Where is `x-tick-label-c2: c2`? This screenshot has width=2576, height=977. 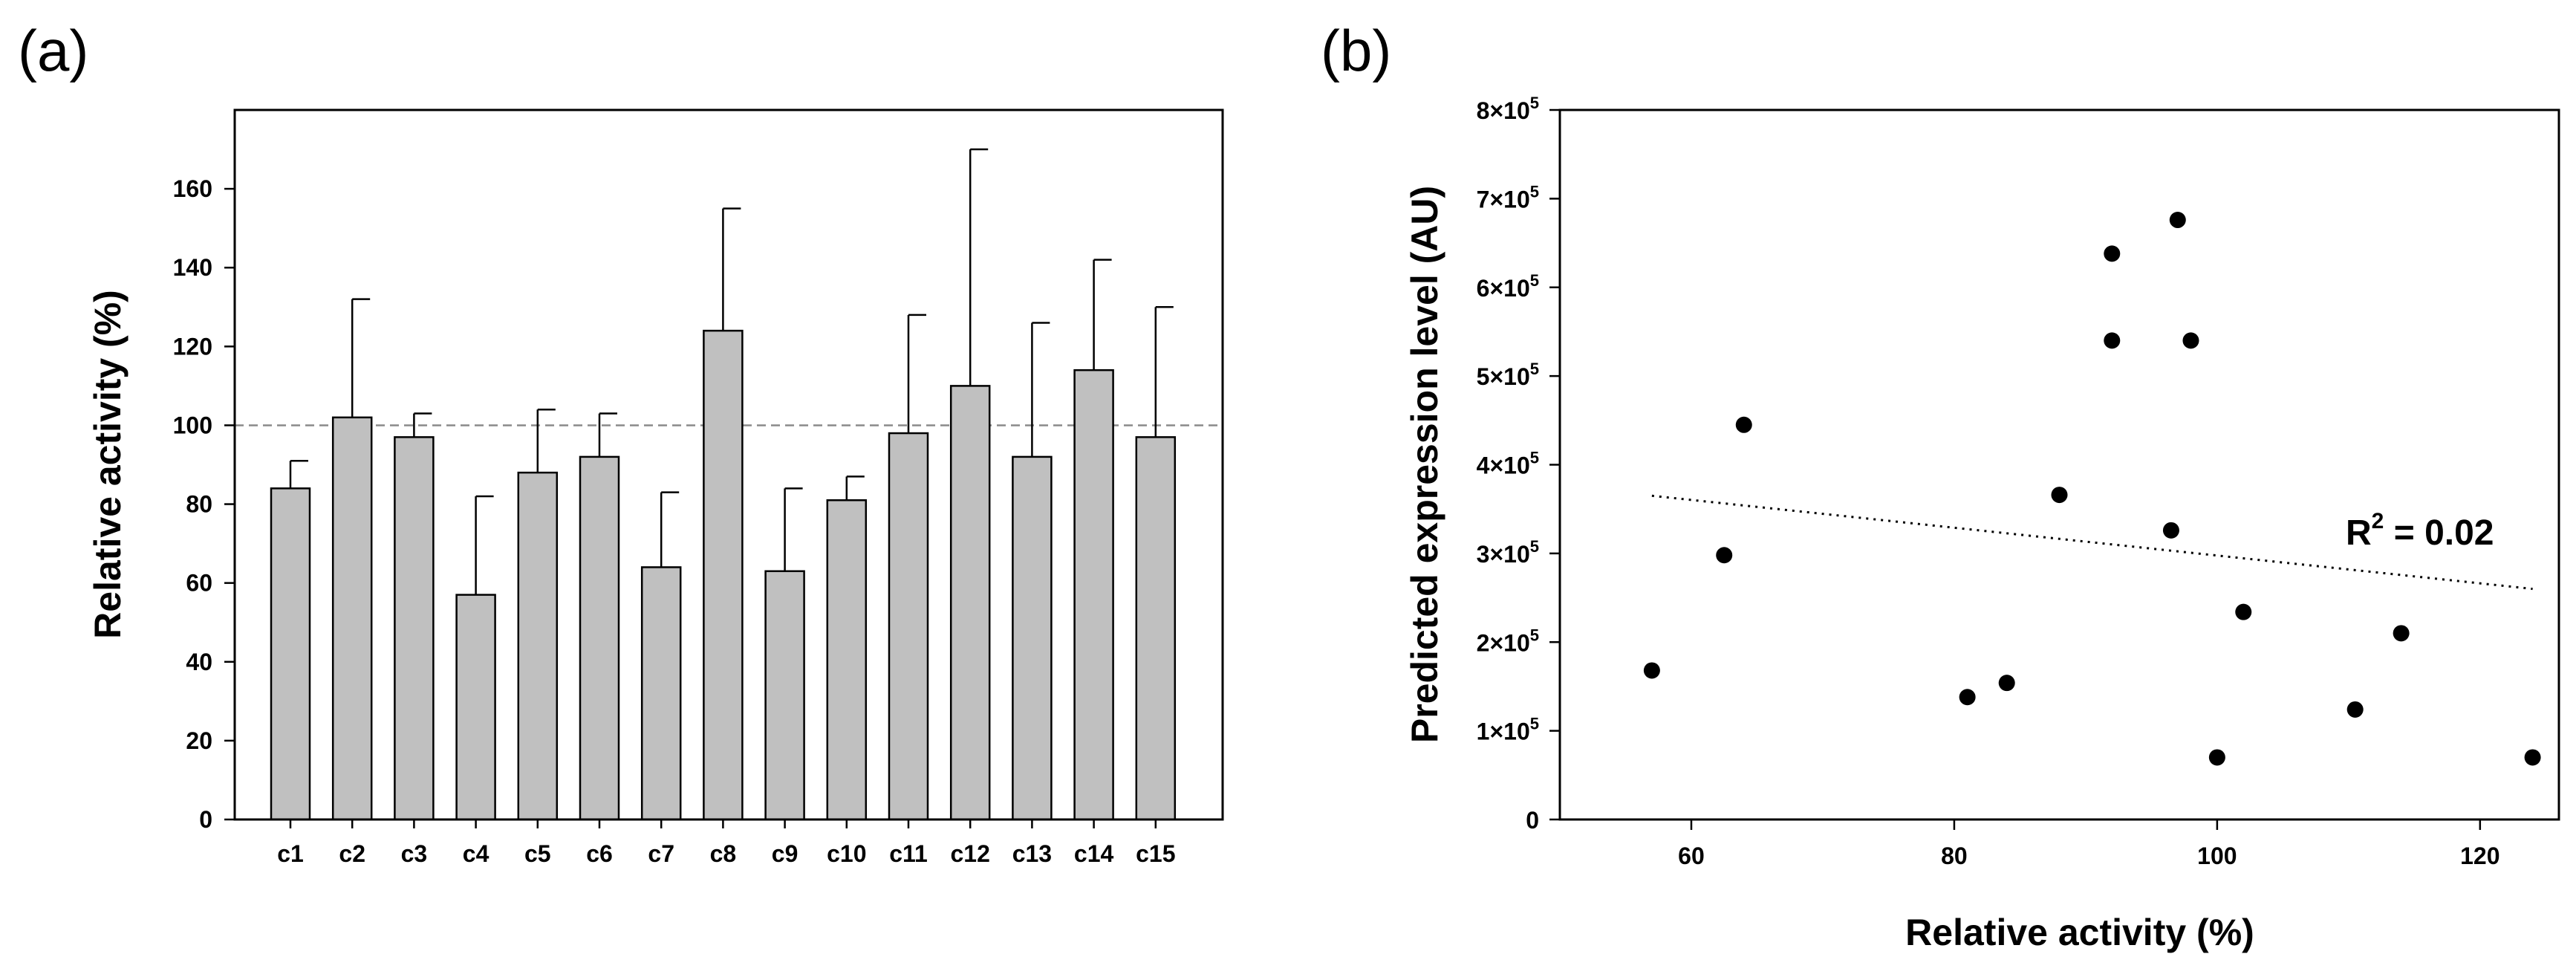 x-tick-label-c2: c2 is located at coordinates (352, 853).